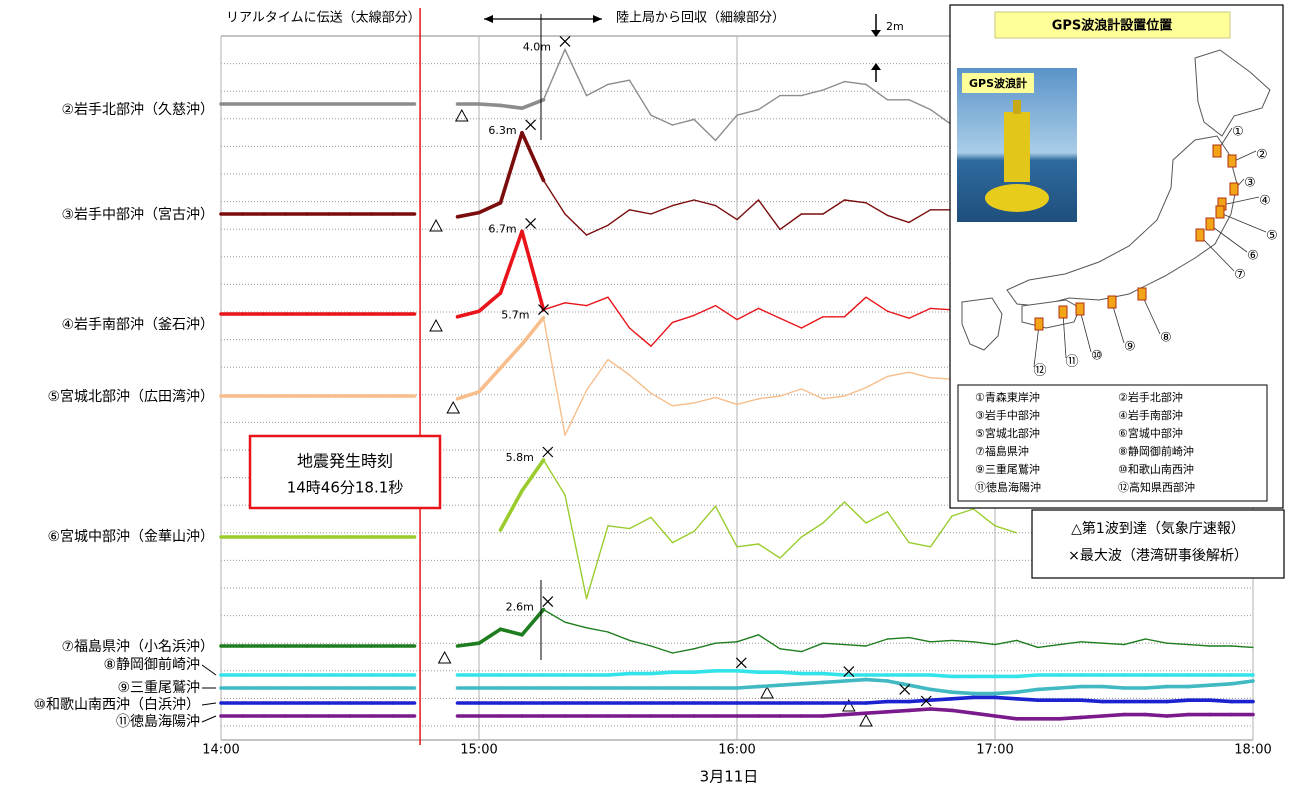 Image resolution: width=1314 pixels, height=787 pixels. I want to click on series-label: ③岩手中部沖（宮古沖）, so click(137, 215).